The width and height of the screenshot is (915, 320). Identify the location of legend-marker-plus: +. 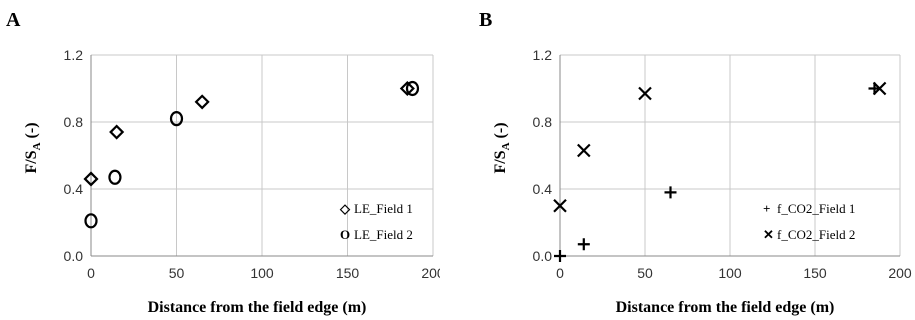
(766, 208).